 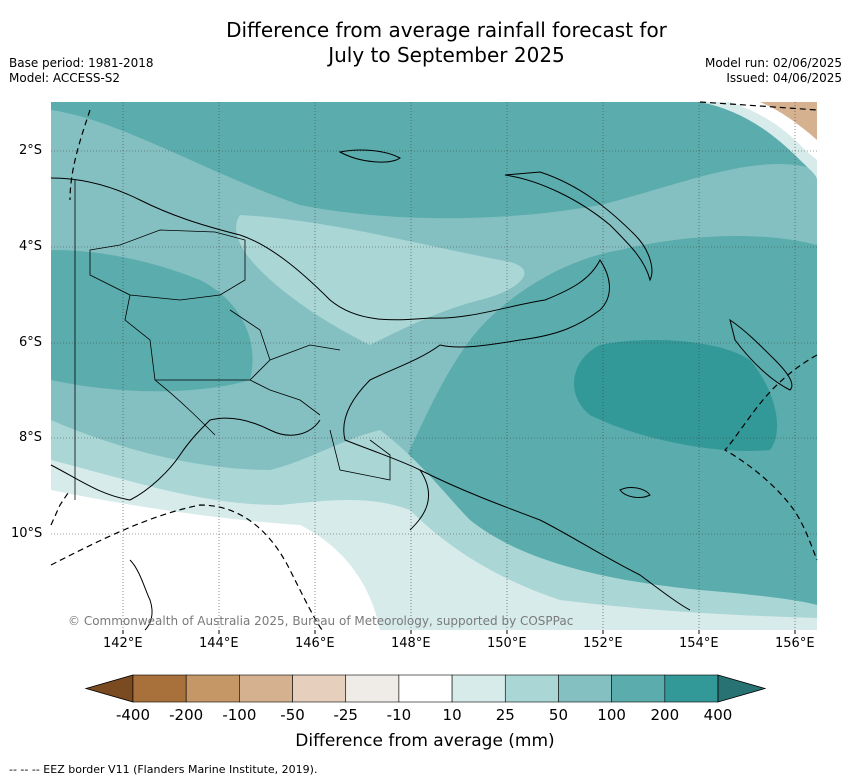 I want to click on title-line-2: July to September 2025, so click(x=446, y=55).